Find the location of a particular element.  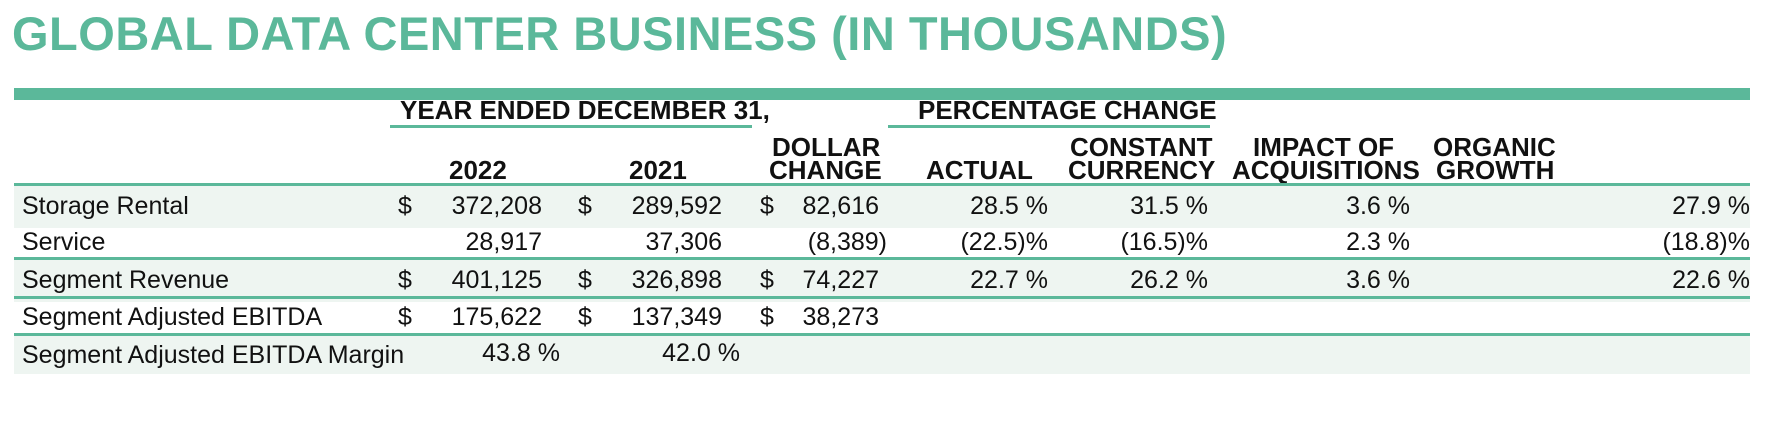

col-actual-header: ACTUAL is located at coordinates (979, 170).